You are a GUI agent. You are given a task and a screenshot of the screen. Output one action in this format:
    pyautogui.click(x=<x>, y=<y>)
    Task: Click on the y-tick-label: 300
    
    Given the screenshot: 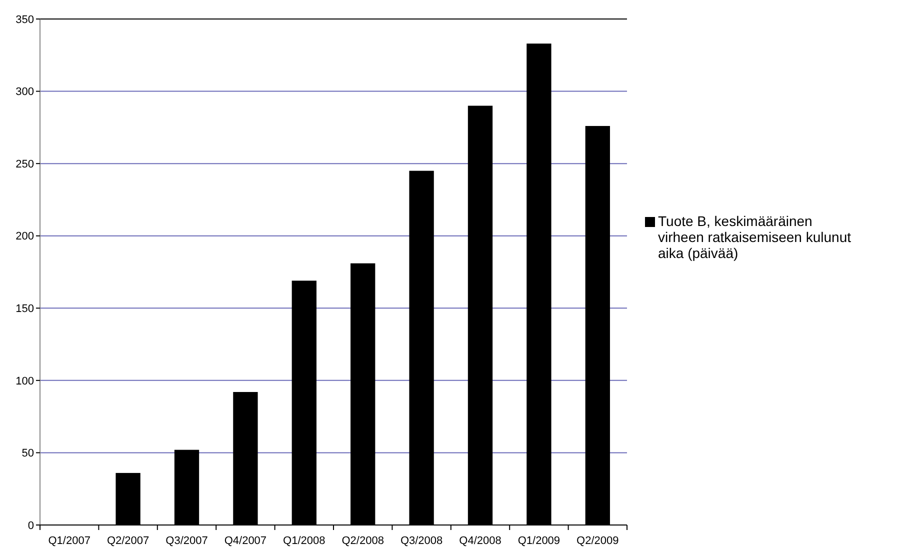 What is the action you would take?
    pyautogui.click(x=25, y=92)
    